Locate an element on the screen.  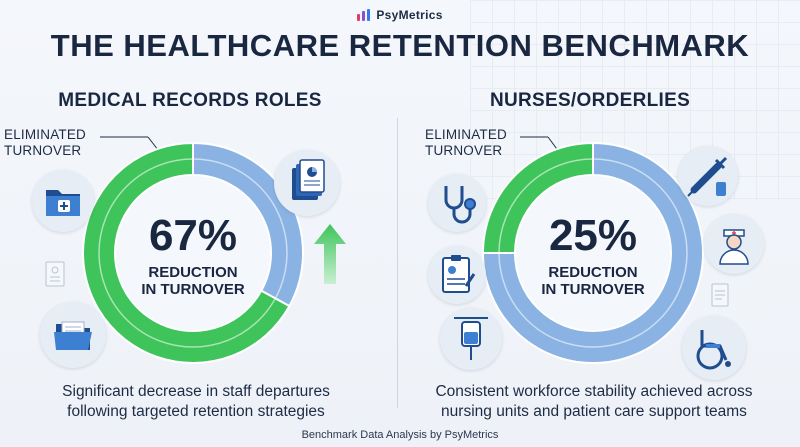
clipboard-icon is located at coordinates (457, 275).